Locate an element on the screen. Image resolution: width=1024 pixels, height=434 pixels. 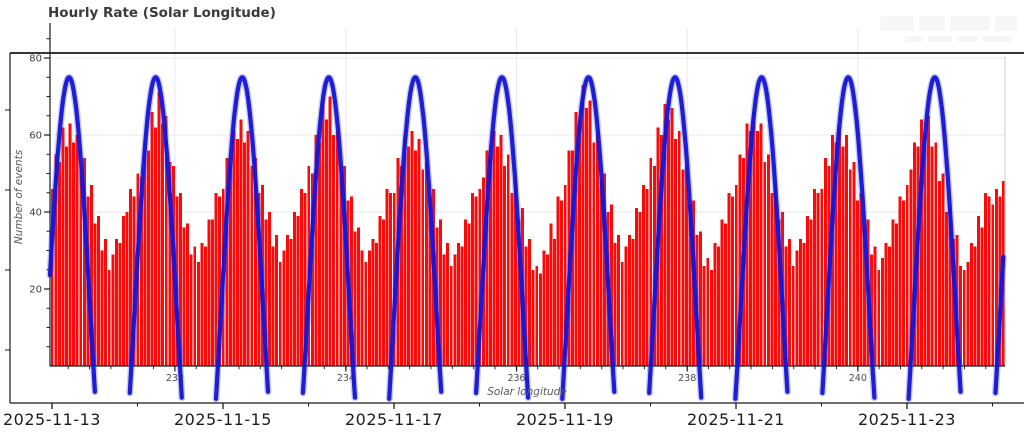
y-tick-label: 80 is located at coordinates (35, 59).